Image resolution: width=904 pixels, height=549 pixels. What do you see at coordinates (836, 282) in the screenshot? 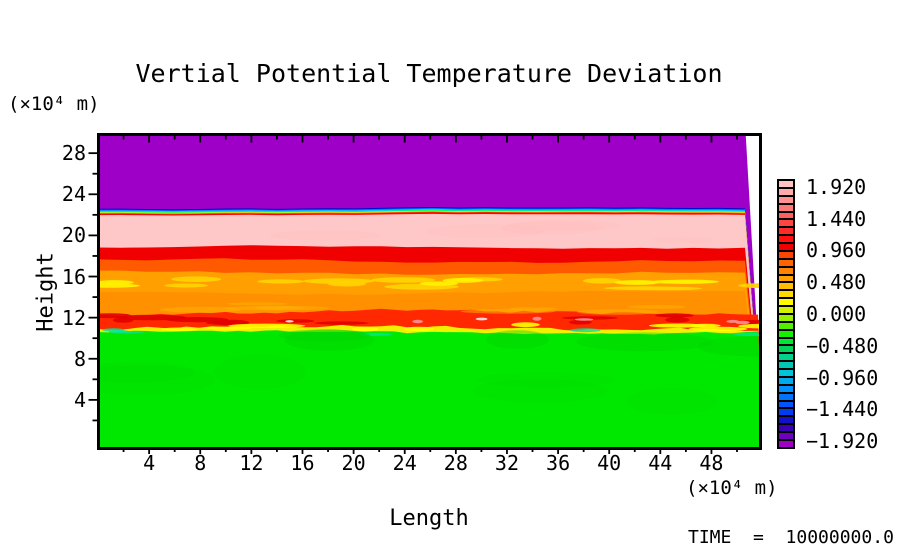
I see `colorbar-tick-label: 0.480` at bounding box center [836, 282].